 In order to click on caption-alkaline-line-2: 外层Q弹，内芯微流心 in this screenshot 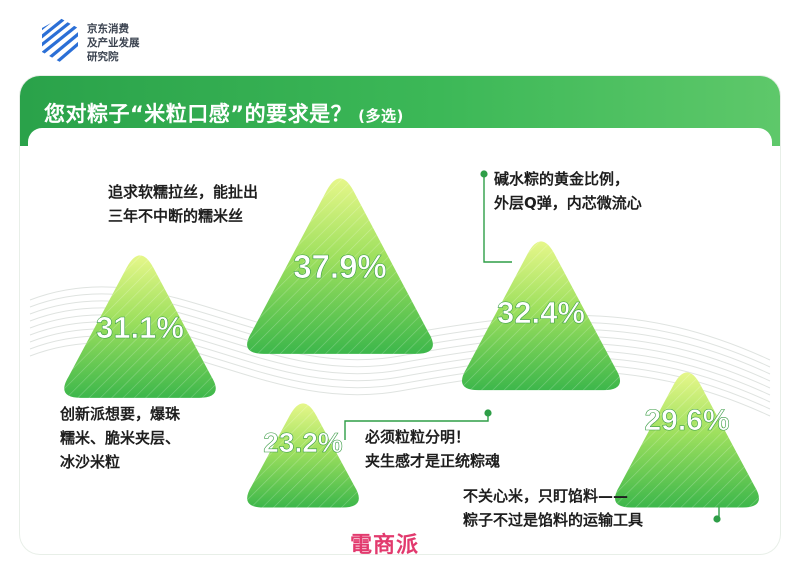, I will do `click(568, 203)`.